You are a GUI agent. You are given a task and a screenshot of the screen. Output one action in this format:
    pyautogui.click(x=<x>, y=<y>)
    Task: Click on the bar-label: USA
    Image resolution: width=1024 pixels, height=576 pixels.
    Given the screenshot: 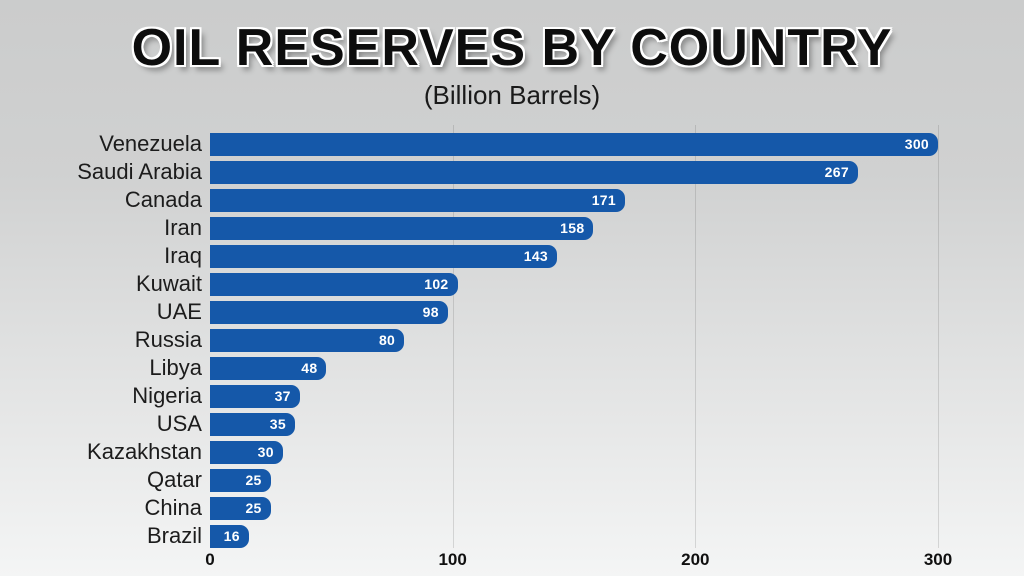 What is the action you would take?
    pyautogui.click(x=179, y=423)
    